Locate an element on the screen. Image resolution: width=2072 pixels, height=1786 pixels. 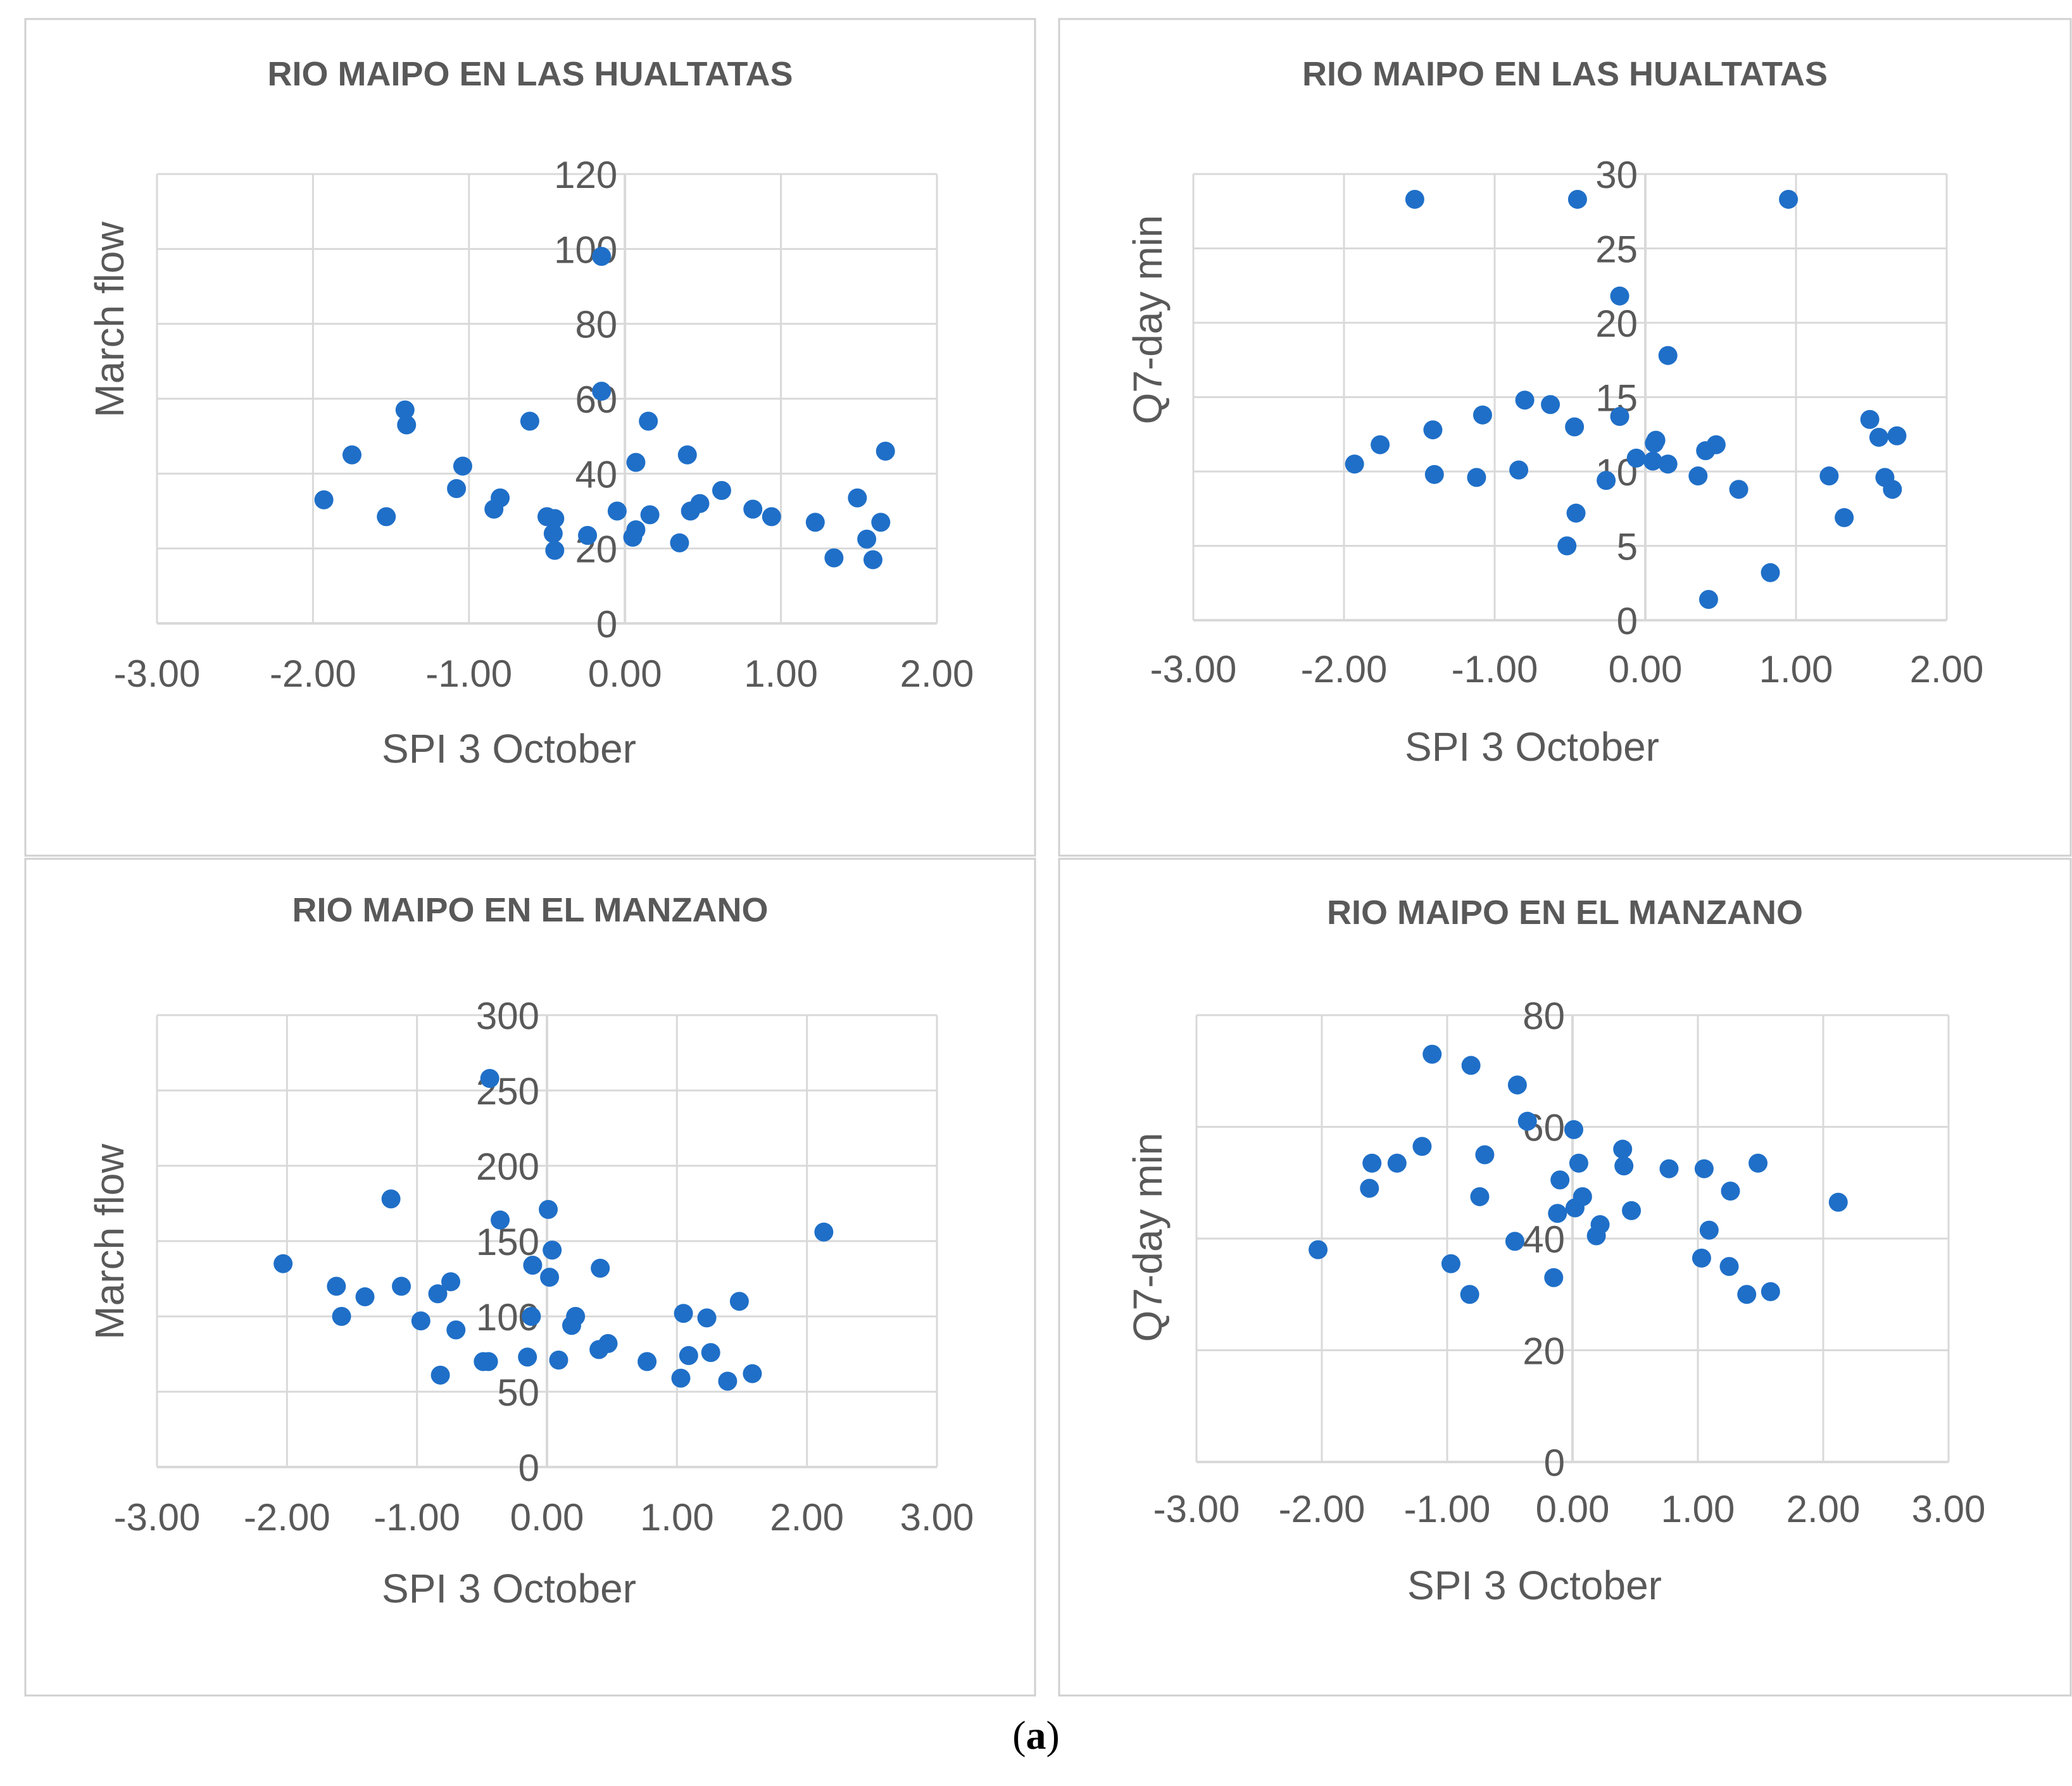
y-axis-label: Q7-day min is located at coordinates (1148, 1237).